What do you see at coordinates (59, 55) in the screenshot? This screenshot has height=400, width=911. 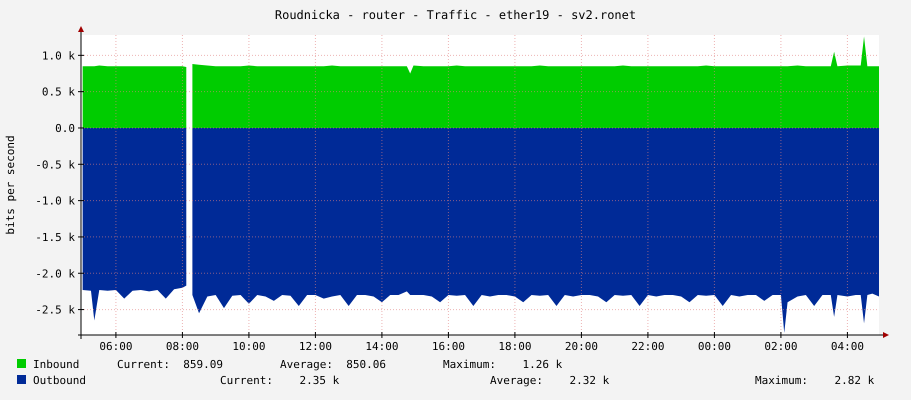 I see `y-tick-label: 1.0 k` at bounding box center [59, 55].